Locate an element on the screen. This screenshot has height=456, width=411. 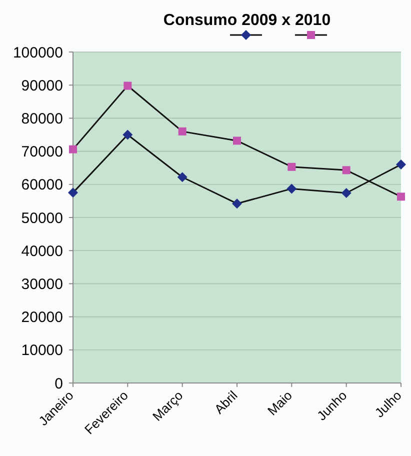
y-tick-label: 40000 is located at coordinates (42, 251).